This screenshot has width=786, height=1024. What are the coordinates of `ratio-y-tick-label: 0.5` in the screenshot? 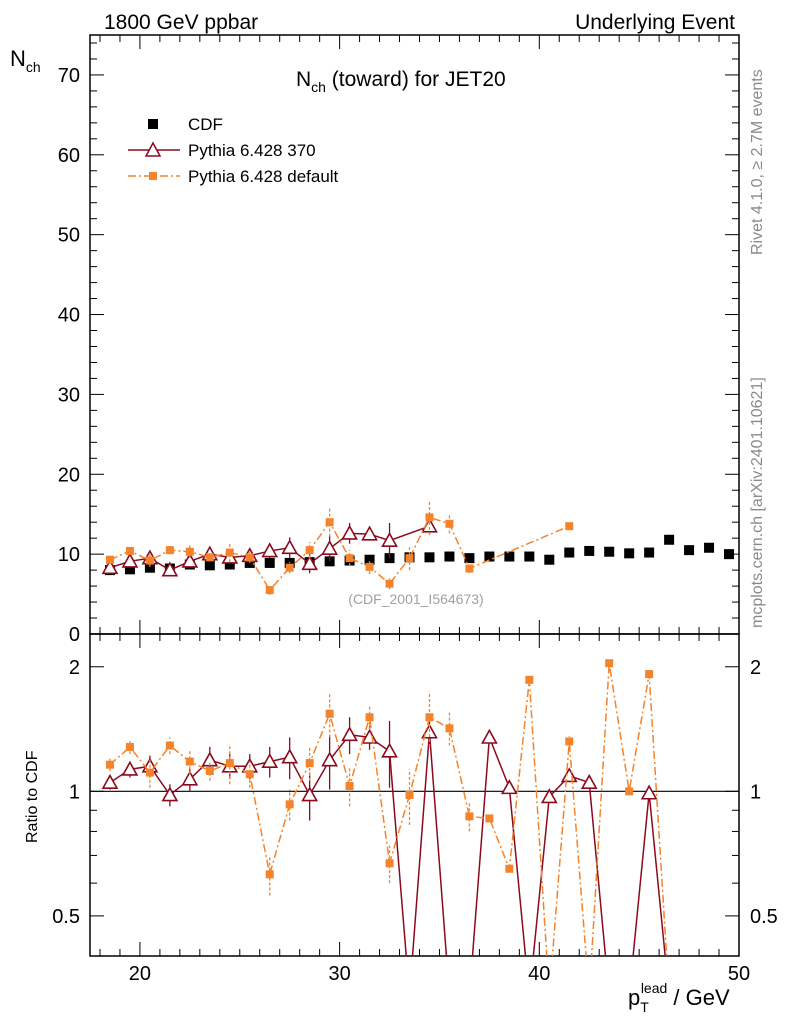 It's located at (66, 917).